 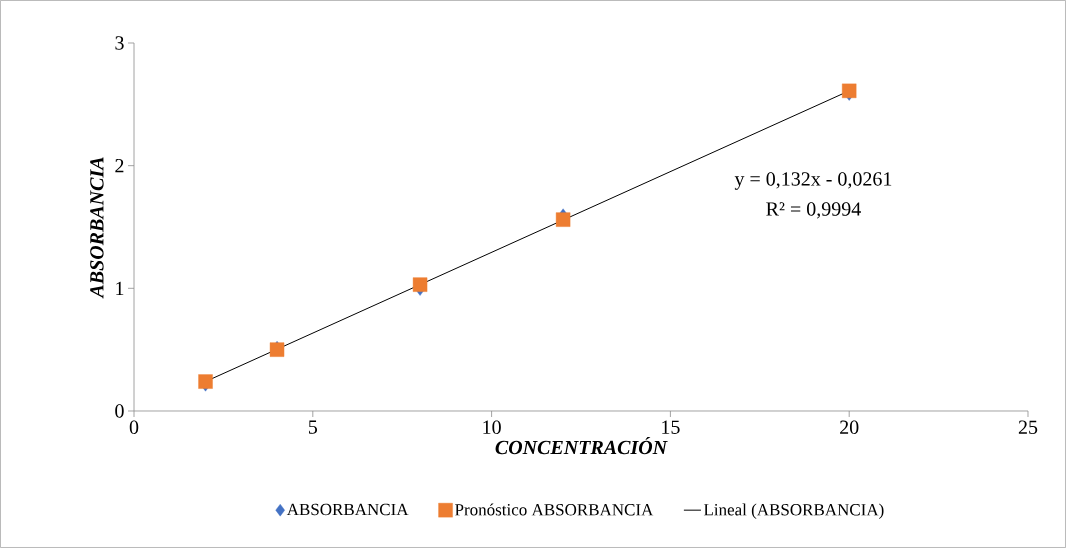 I want to click on y-tick-label: 1, so click(x=120, y=288).